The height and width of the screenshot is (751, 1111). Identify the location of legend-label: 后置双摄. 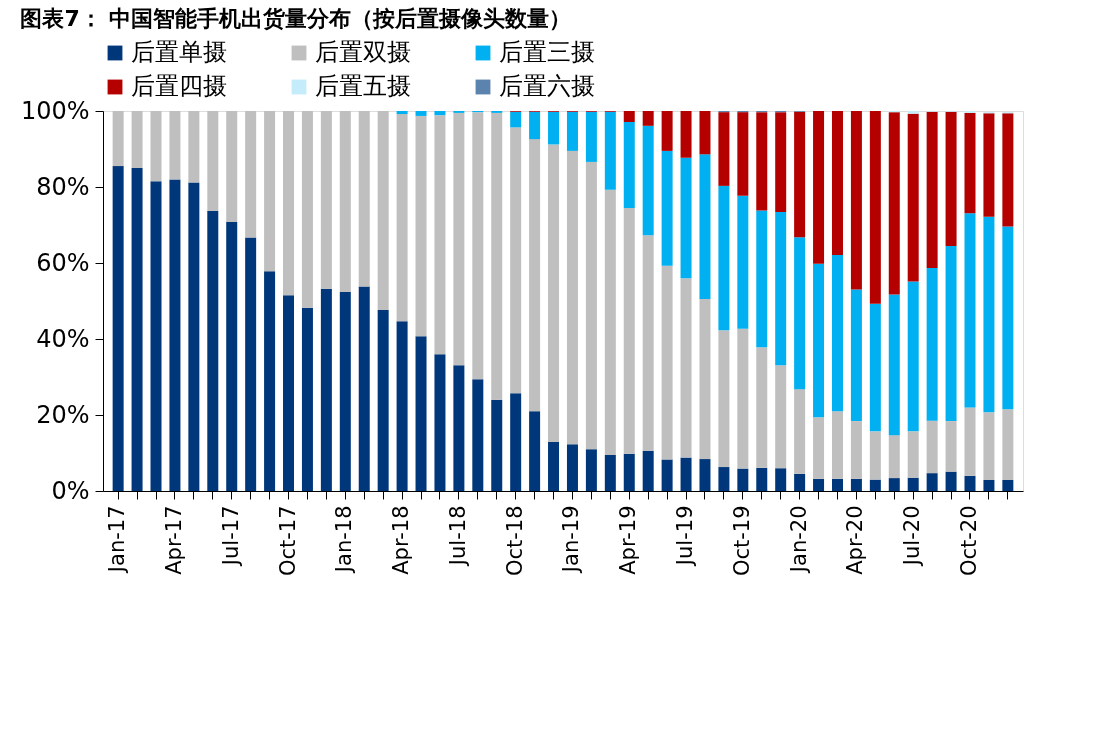
(363, 52).